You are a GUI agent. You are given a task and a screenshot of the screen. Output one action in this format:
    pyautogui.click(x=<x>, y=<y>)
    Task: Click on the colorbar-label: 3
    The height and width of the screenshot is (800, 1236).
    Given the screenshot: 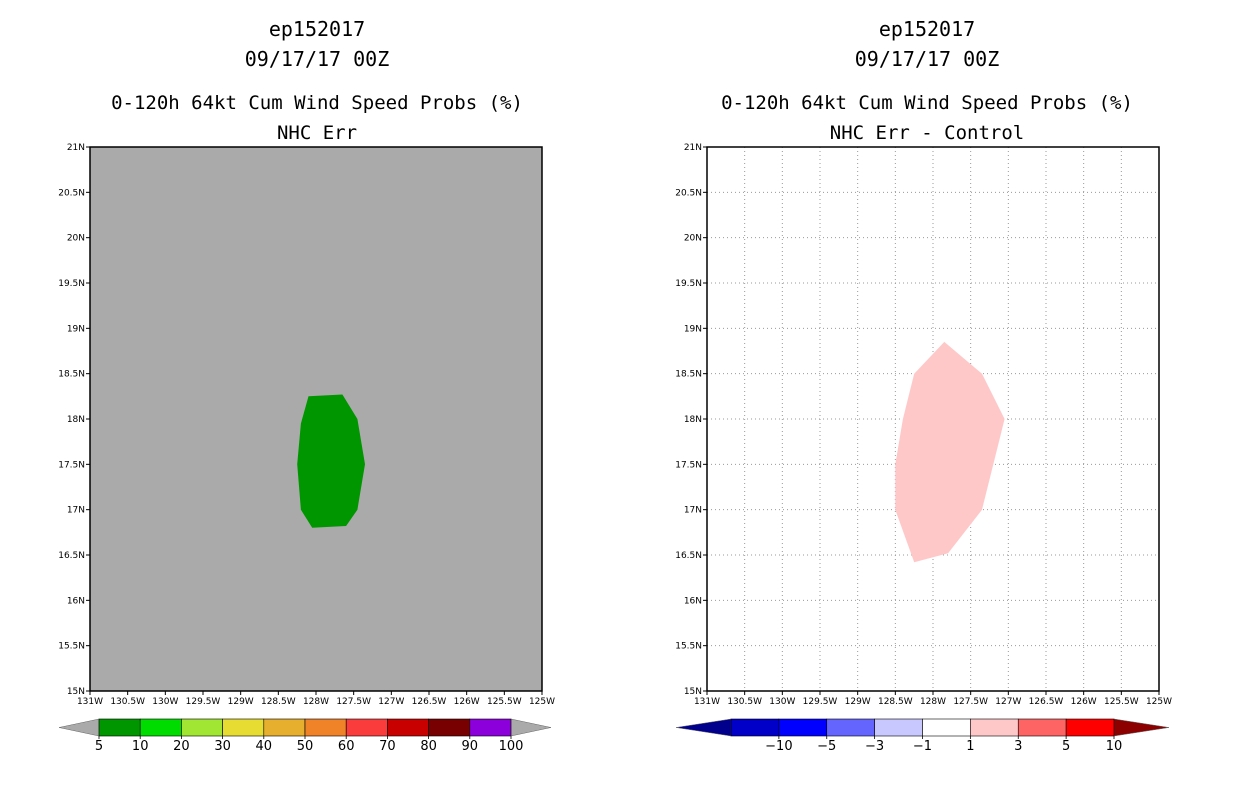 What is the action you would take?
    pyautogui.click(x=1018, y=746)
    